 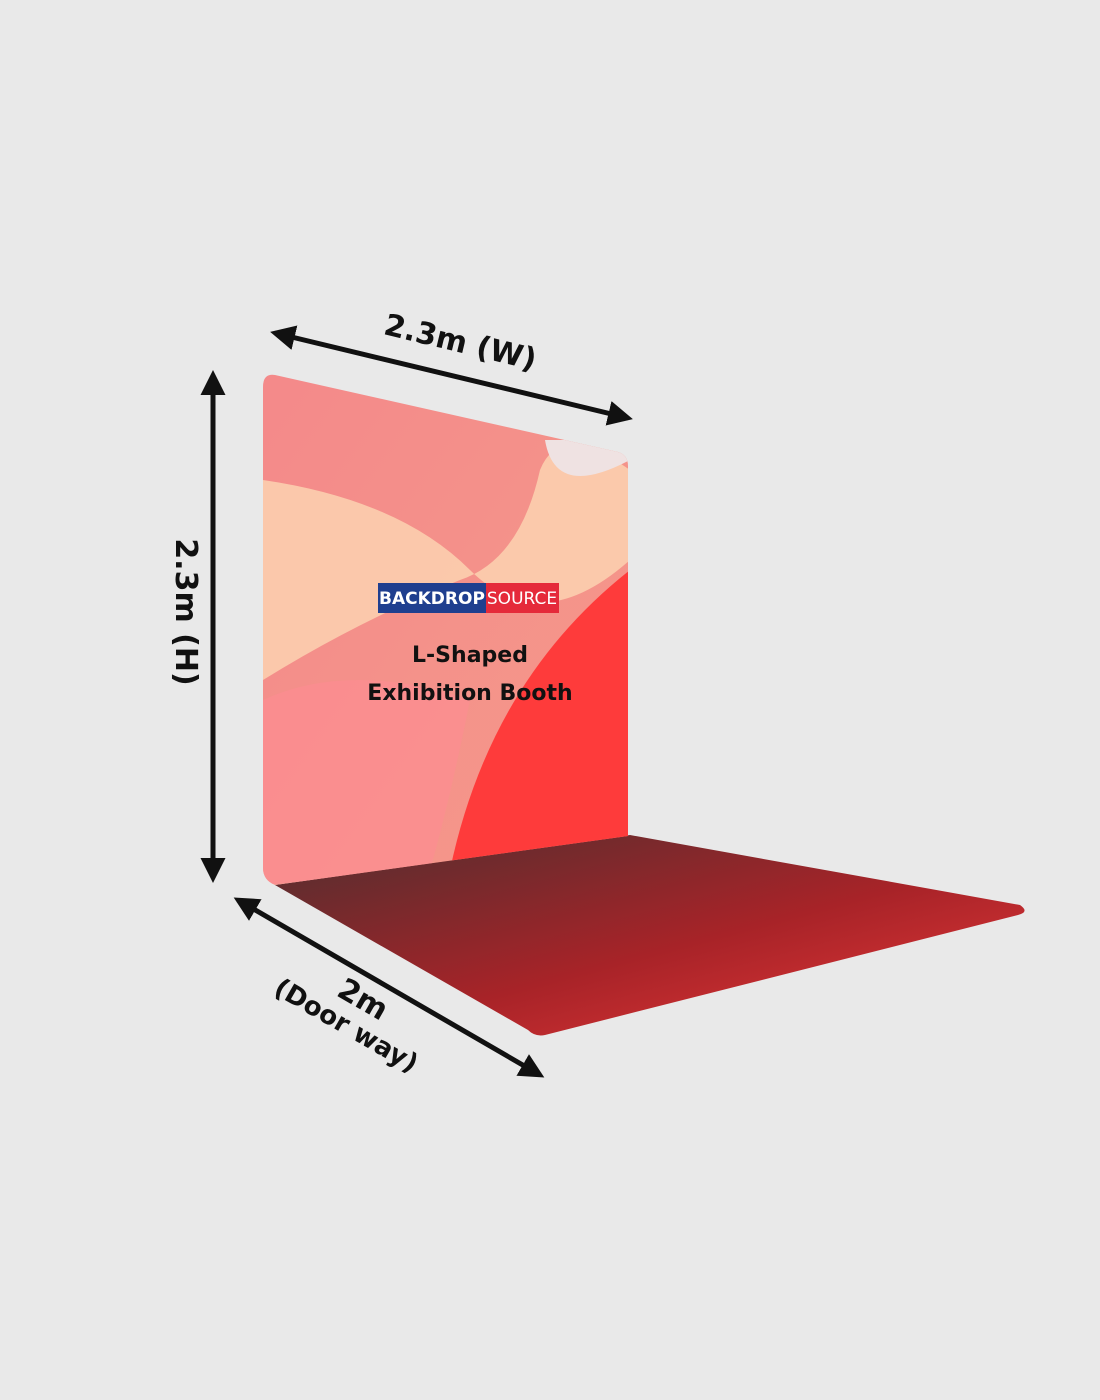 I want to click on logo-left, so click(x=432, y=598).